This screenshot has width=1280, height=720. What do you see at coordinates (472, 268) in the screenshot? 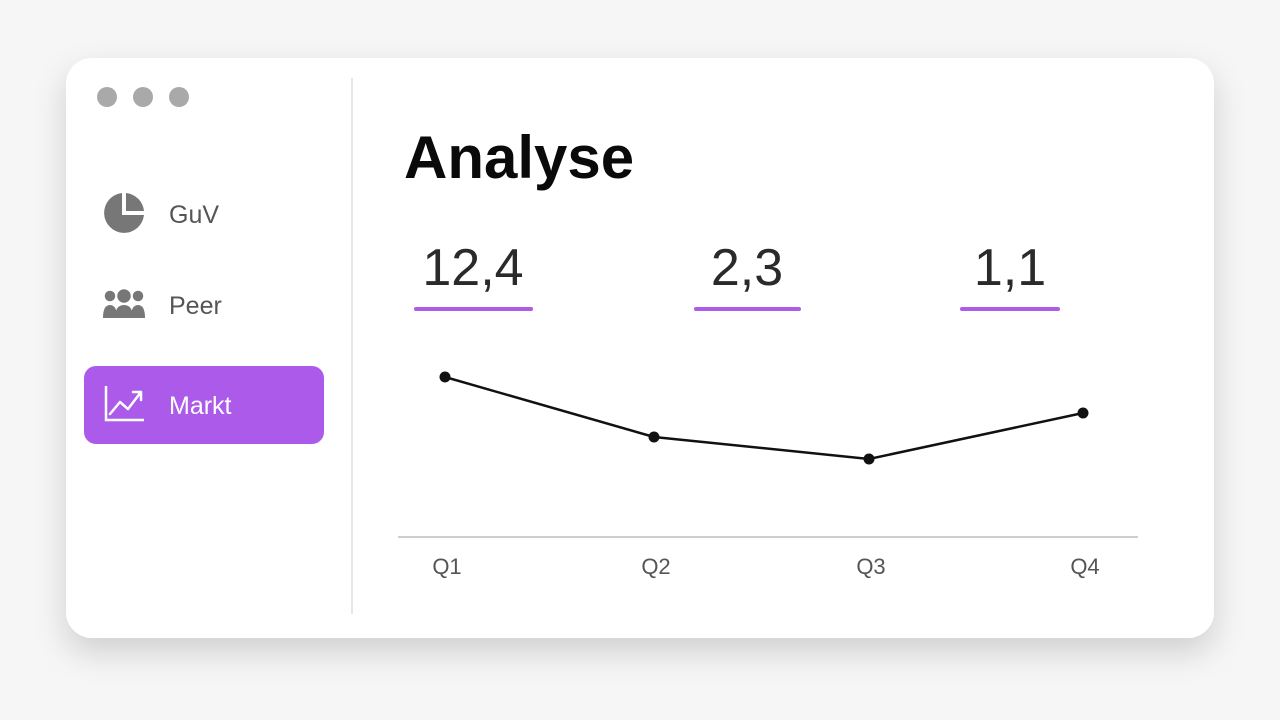
I see `metric-value: 12,4` at bounding box center [472, 268].